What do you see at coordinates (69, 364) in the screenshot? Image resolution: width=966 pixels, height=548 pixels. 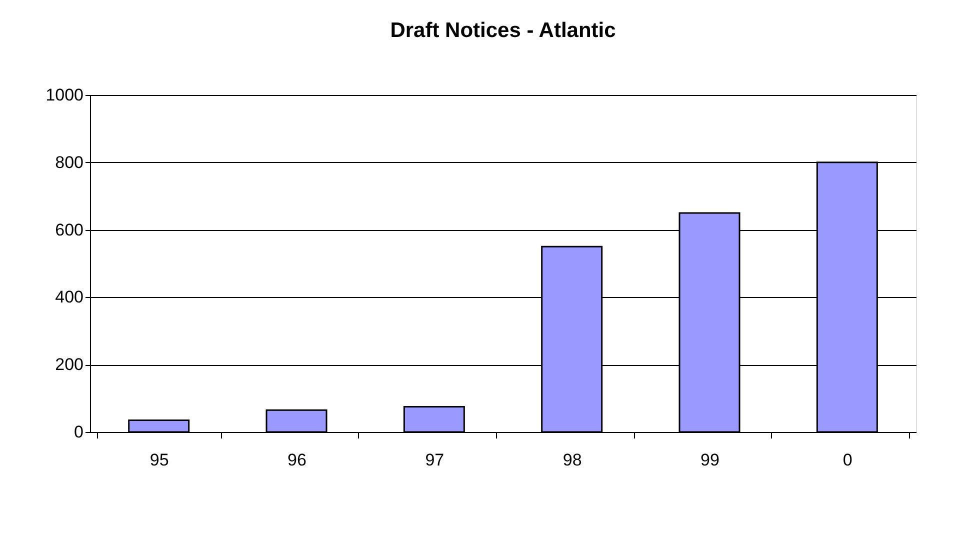 I see `y-tick-label: 200` at bounding box center [69, 364].